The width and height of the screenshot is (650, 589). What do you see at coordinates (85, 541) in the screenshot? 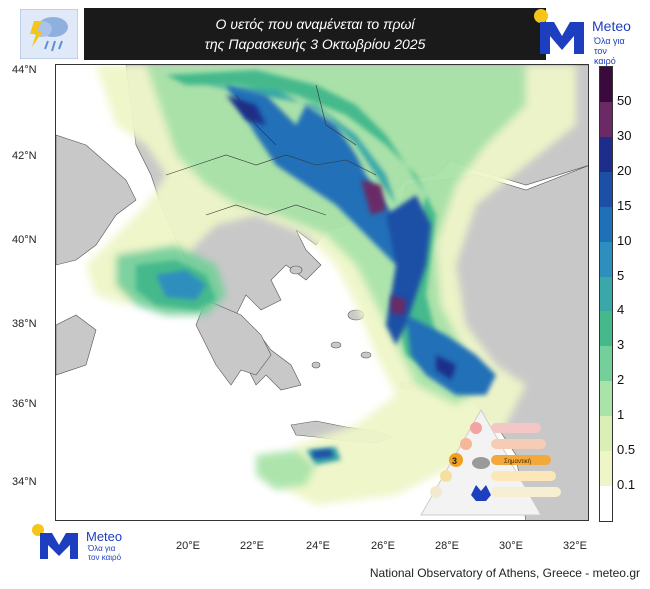
I see `meteo-logo-bottom: Meteo Όλα για τον καιρό` at bounding box center [85, 541].